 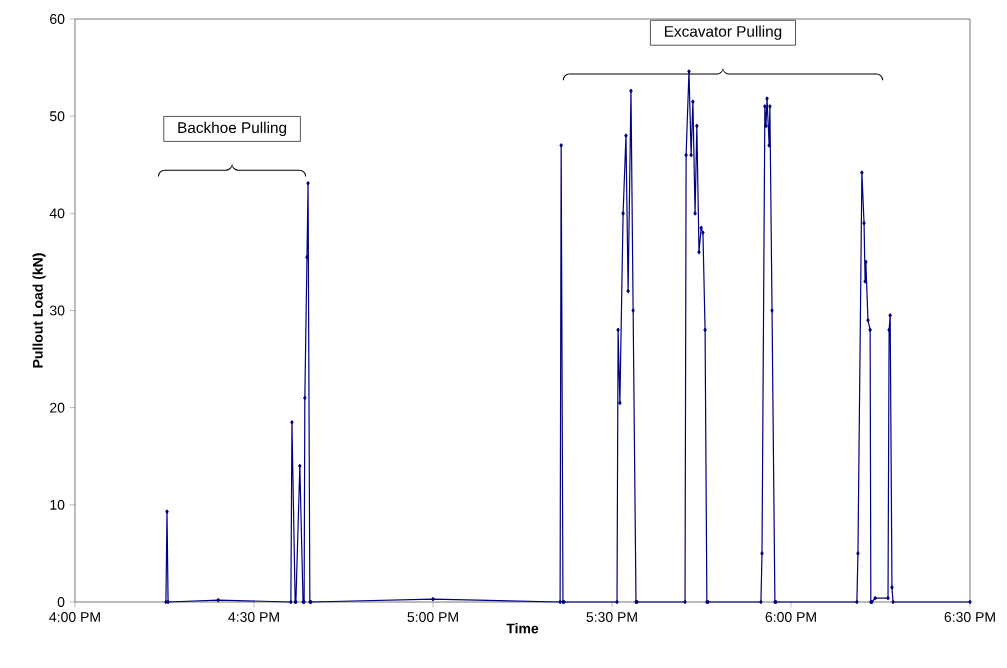 What do you see at coordinates (723, 32) in the screenshot?
I see `annotation: Excavator Pulling` at bounding box center [723, 32].